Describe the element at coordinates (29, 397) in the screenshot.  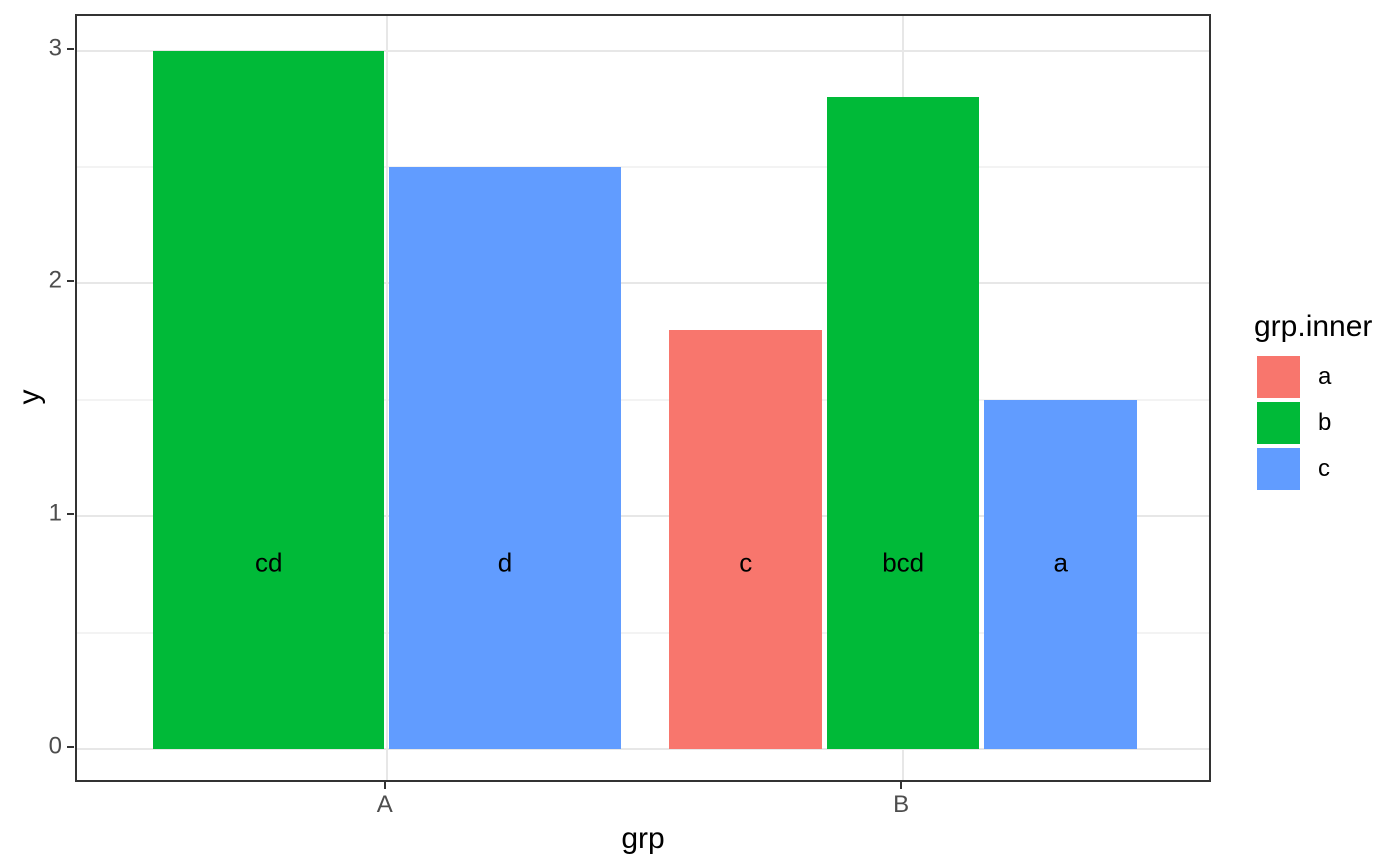
I see `y-axis-title: y` at that location.